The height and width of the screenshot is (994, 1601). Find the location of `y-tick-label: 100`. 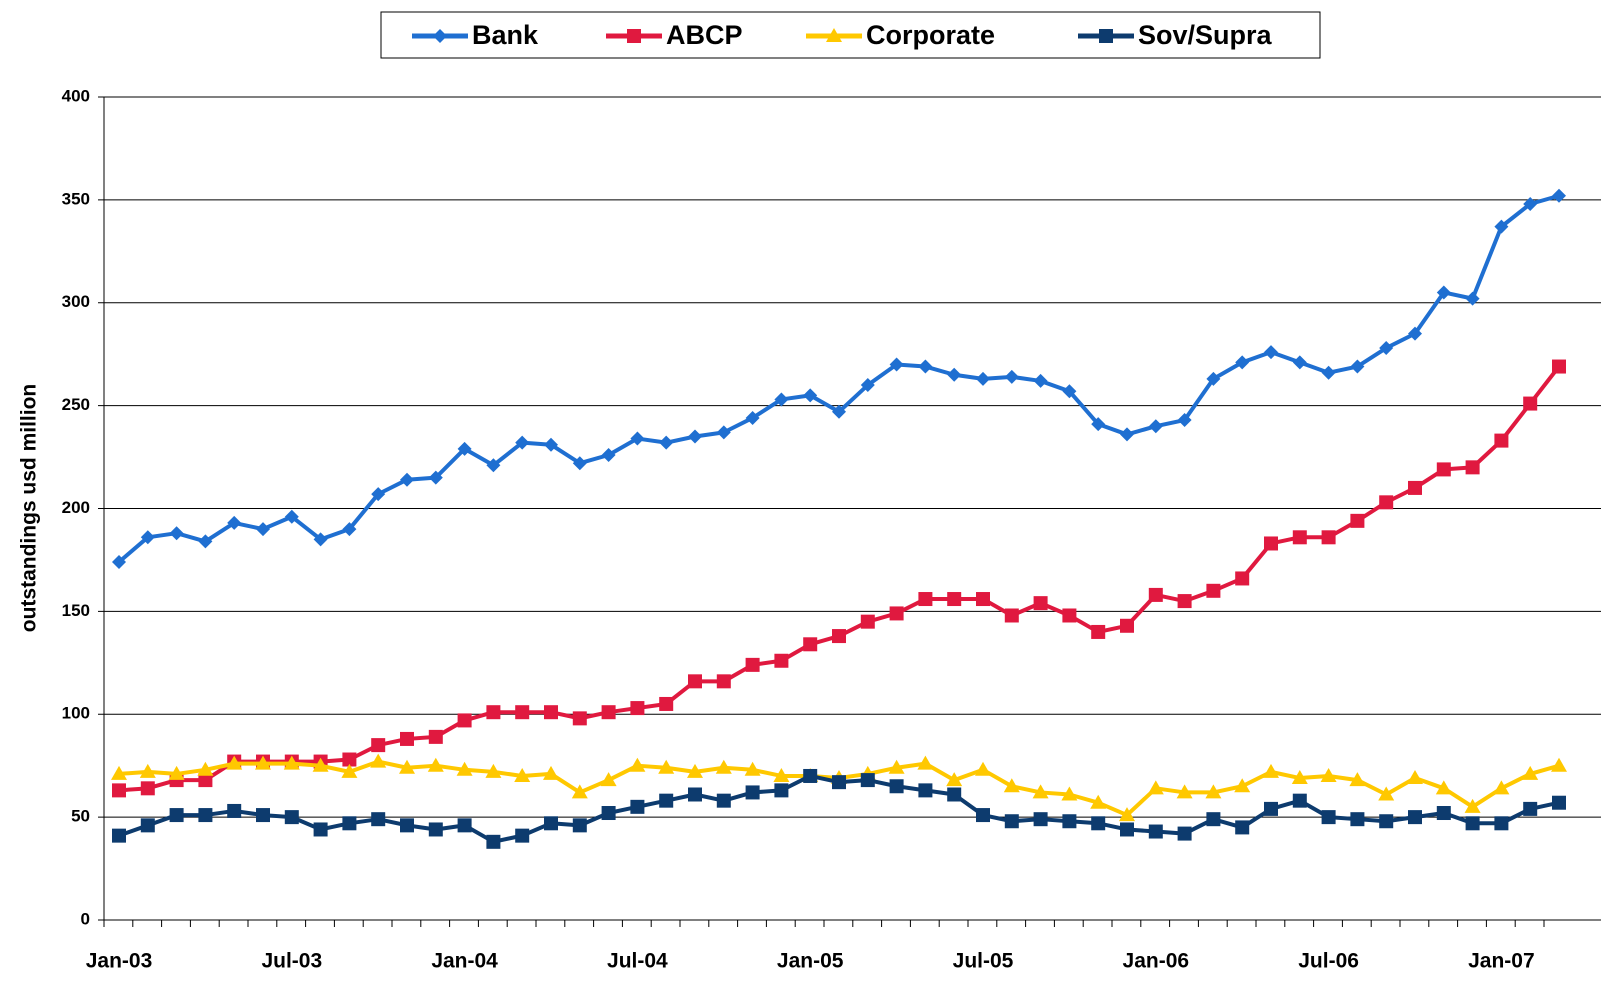

y-tick-label: 100 is located at coordinates (76, 713).